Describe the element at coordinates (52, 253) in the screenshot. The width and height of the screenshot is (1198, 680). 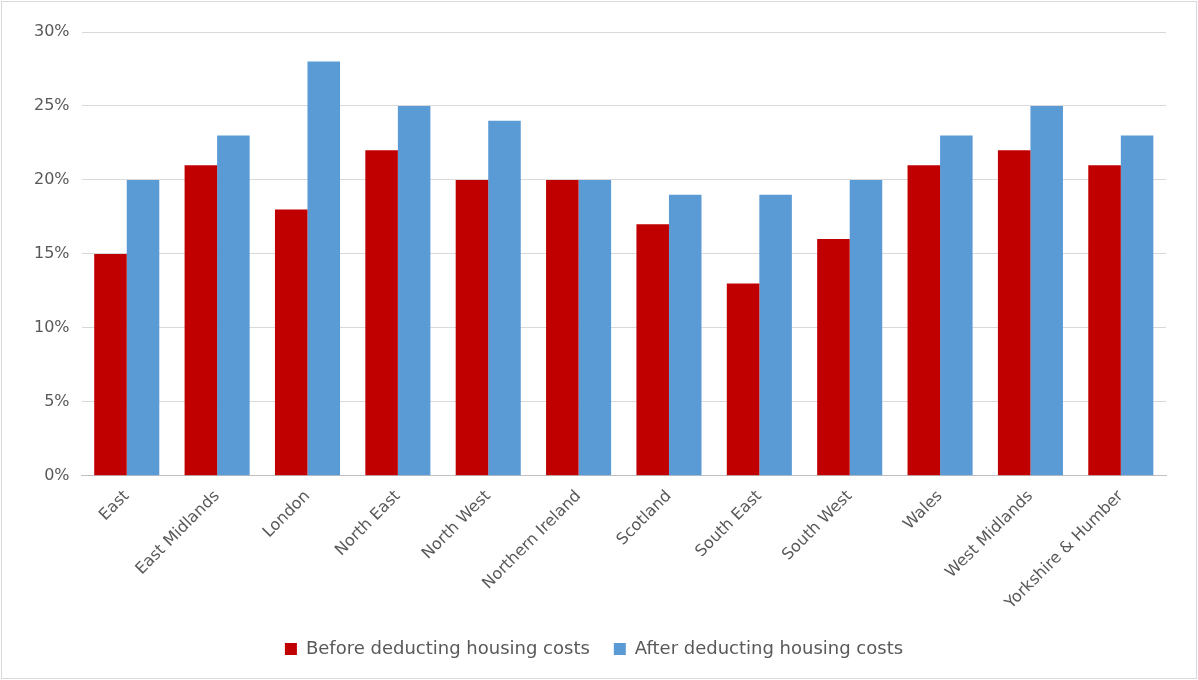
I see `y-tick-label: 15%` at that location.